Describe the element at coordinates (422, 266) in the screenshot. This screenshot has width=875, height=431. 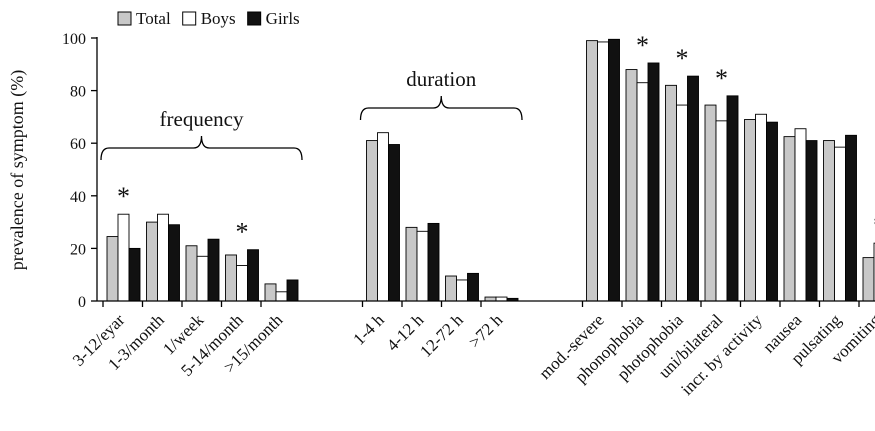
I see `bar-boys-4-12-h` at that location.